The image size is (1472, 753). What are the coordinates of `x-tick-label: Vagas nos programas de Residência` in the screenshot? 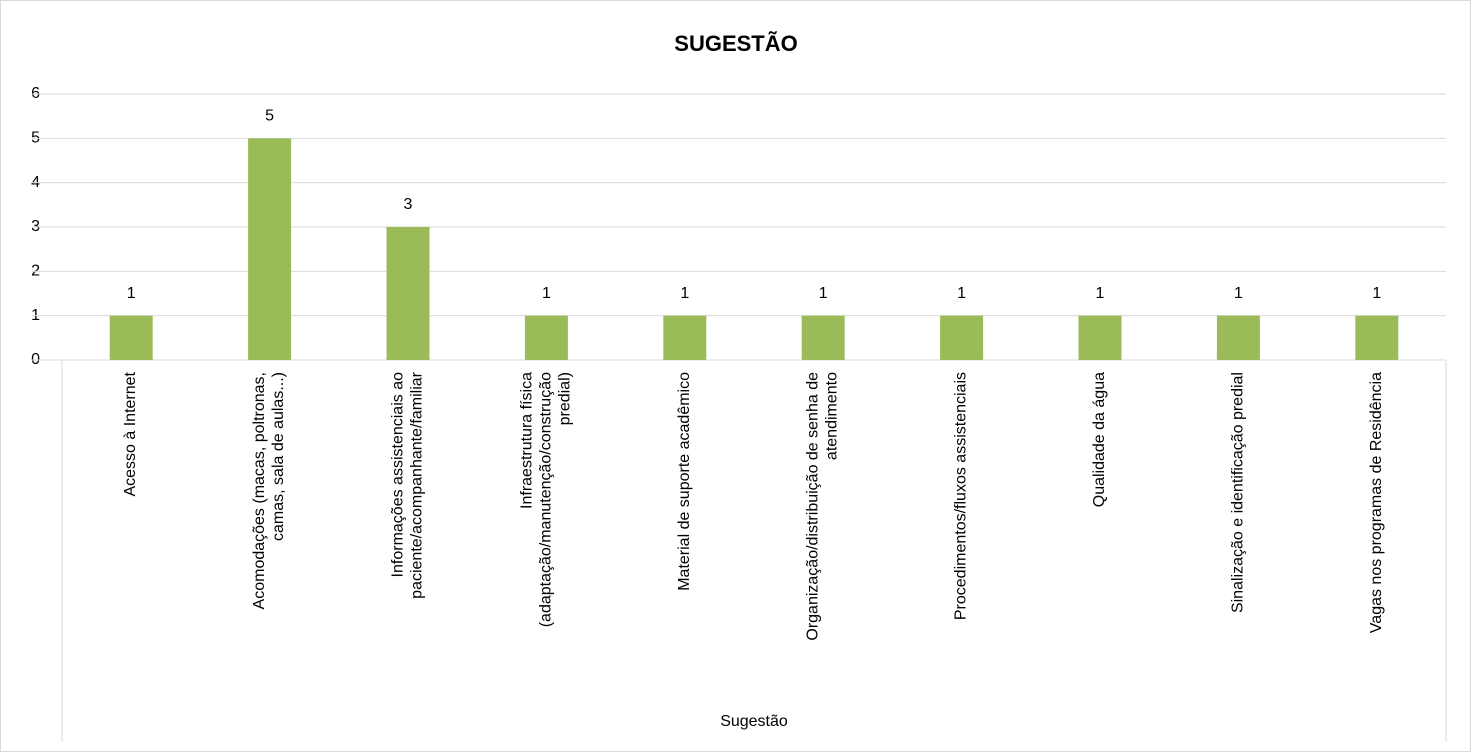 It's located at (1376, 502).